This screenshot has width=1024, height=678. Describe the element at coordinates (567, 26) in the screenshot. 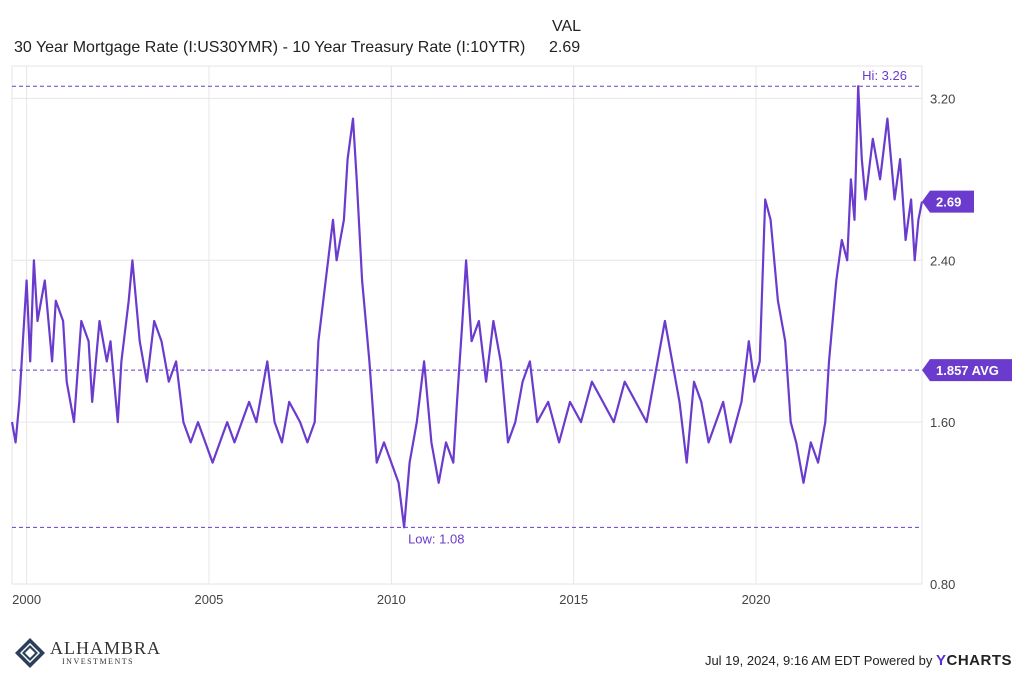

I see `legend-value-header: VAL` at that location.